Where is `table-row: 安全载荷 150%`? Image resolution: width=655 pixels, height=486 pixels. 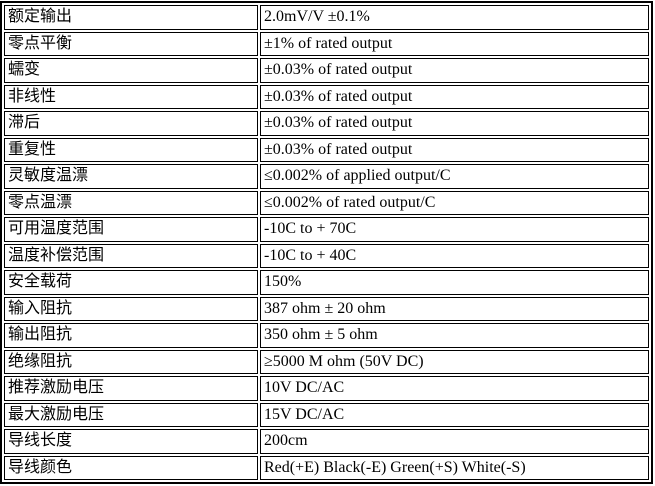 table-row: 安全载荷 150% is located at coordinates (326, 282).